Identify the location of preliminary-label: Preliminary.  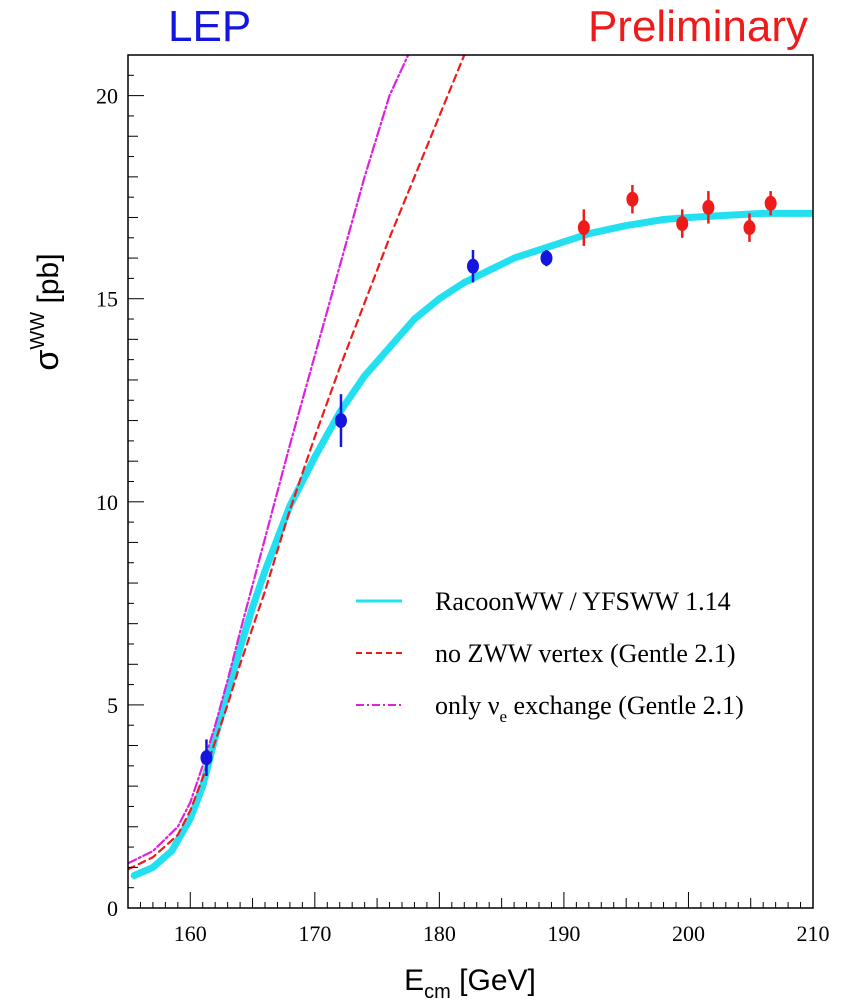
(697, 26).